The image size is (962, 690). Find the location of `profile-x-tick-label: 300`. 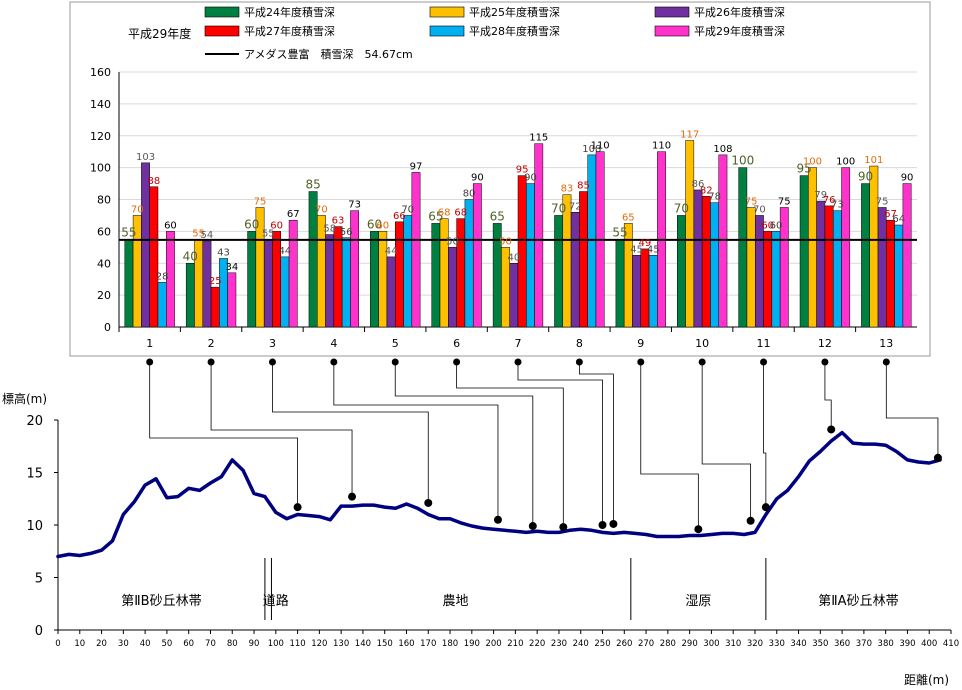

profile-x-tick-label: 300 is located at coordinates (711, 644).